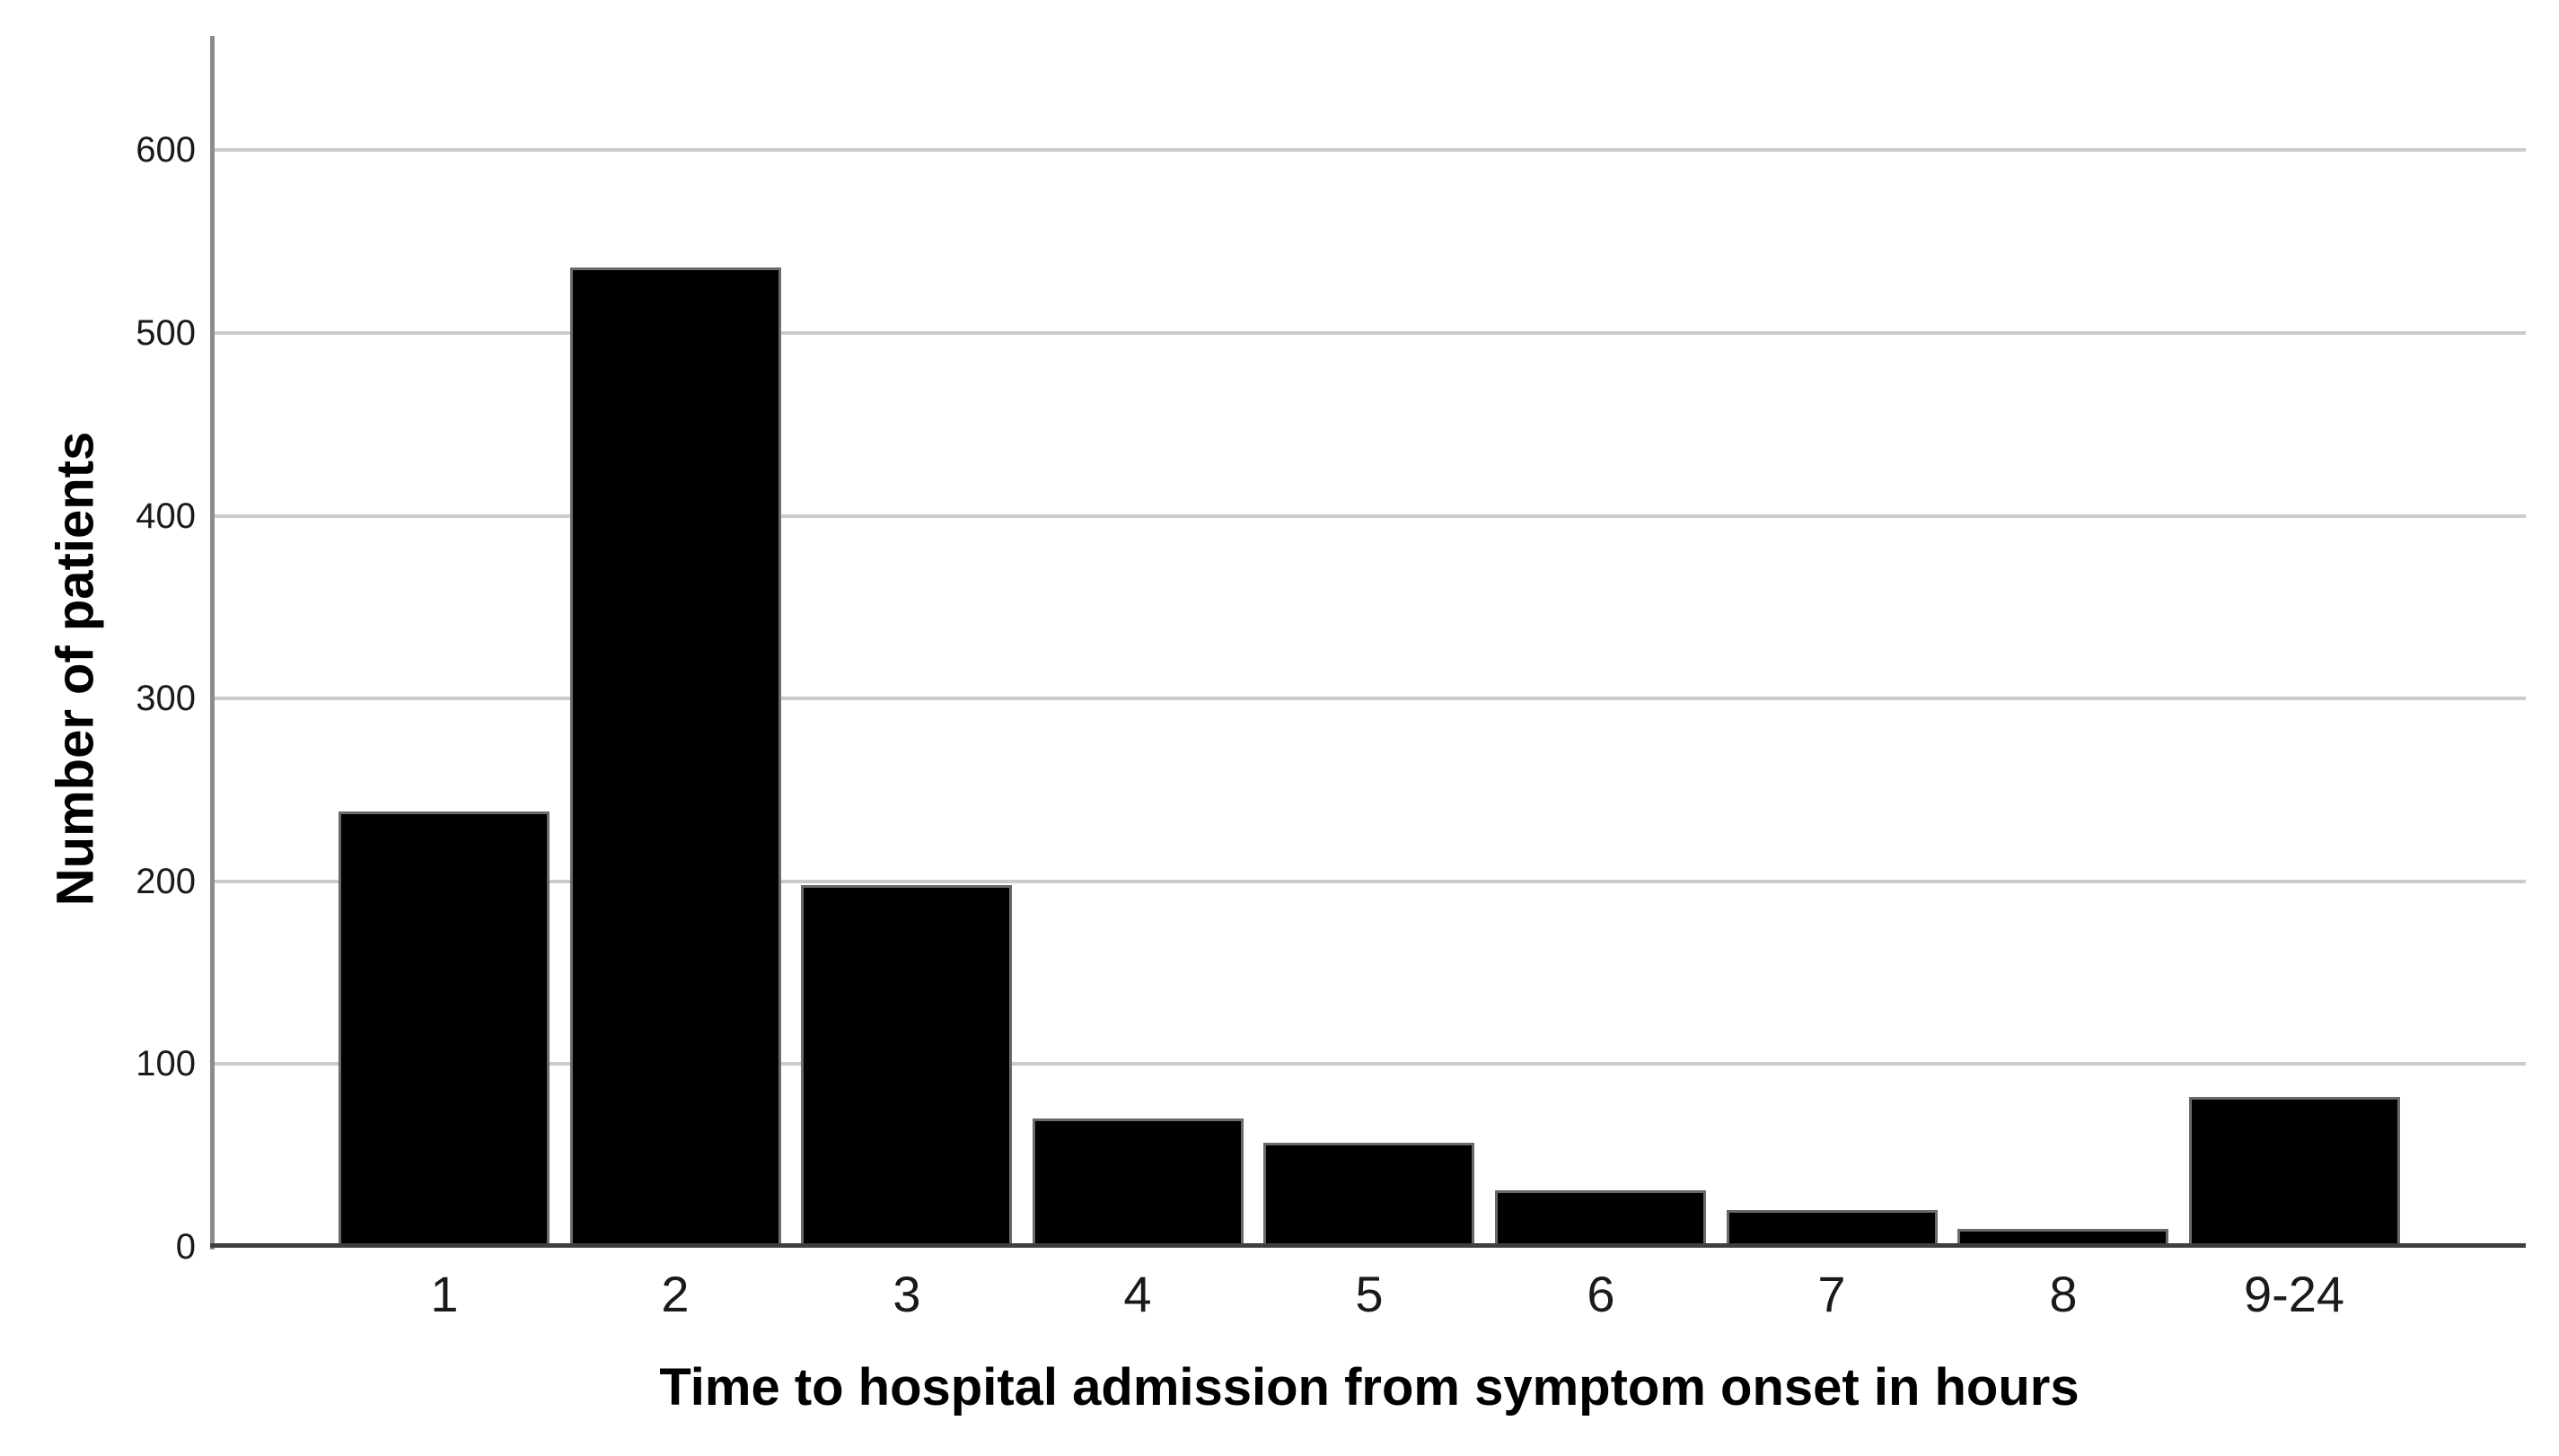 This screenshot has height=1456, width=2559. Describe the element at coordinates (166, 516) in the screenshot. I see `y-tick-label-400: 400` at that location.